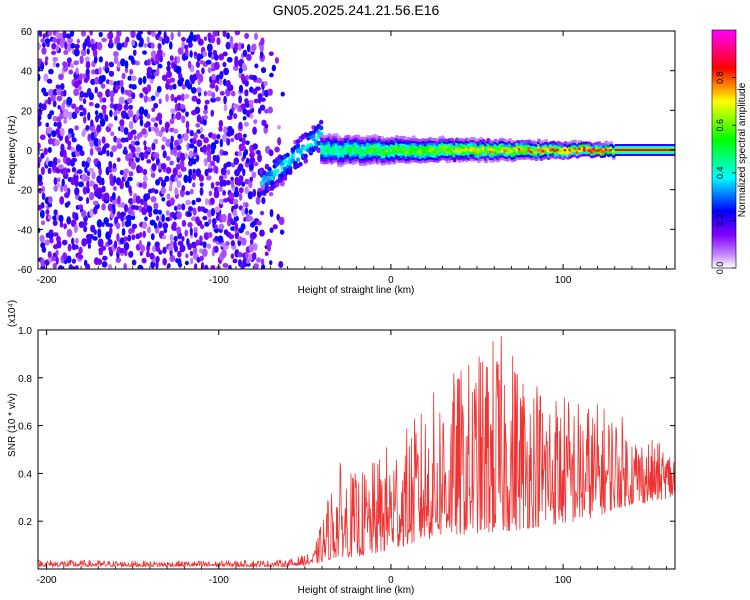 The width and height of the screenshot is (750, 600). I want to click on colorbar-label: Normalized spectral amplitude, so click(742, 149).